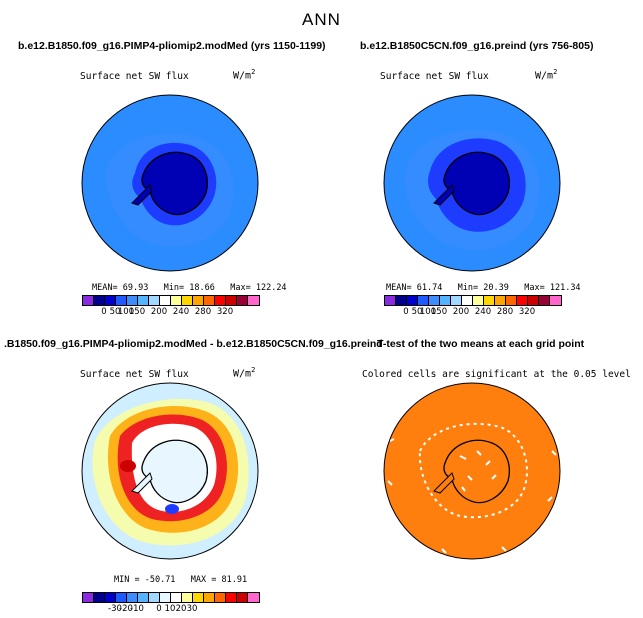  I want to click on panel4-border, so click(472, 471).